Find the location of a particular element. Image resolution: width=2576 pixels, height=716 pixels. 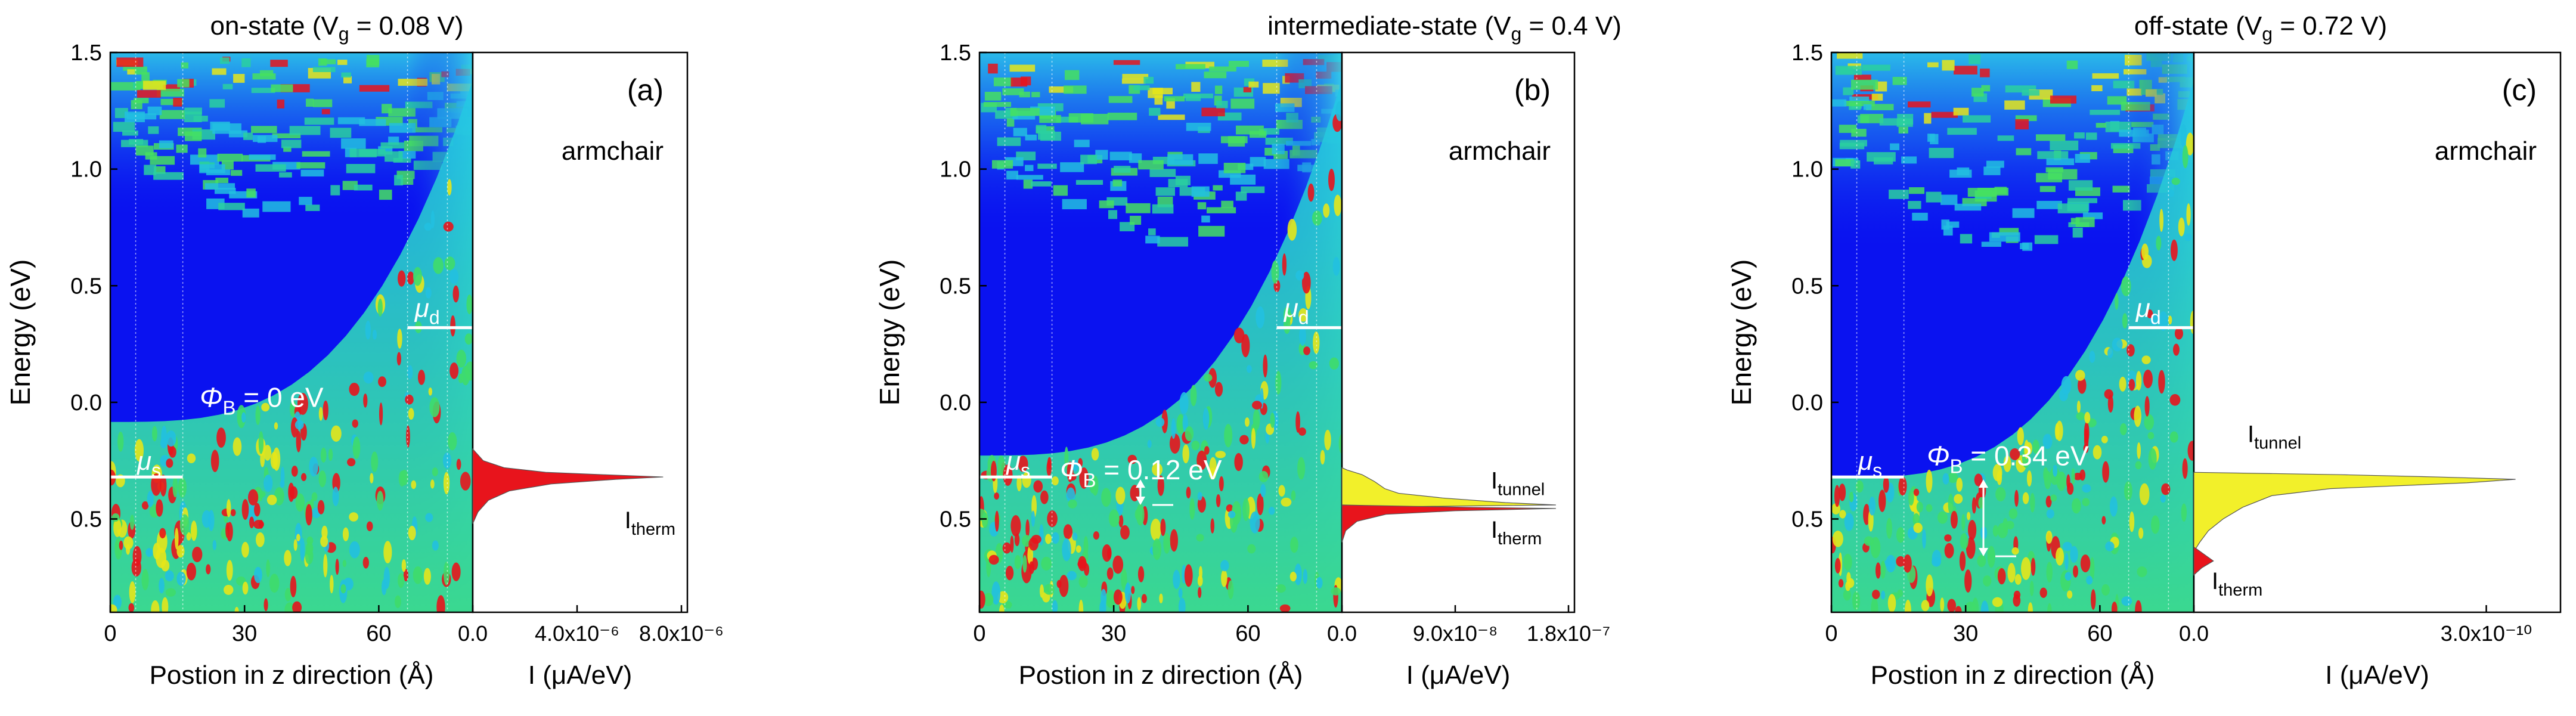

panel-title: off-state (Vg = 0.72 V) is located at coordinates (2260, 28).